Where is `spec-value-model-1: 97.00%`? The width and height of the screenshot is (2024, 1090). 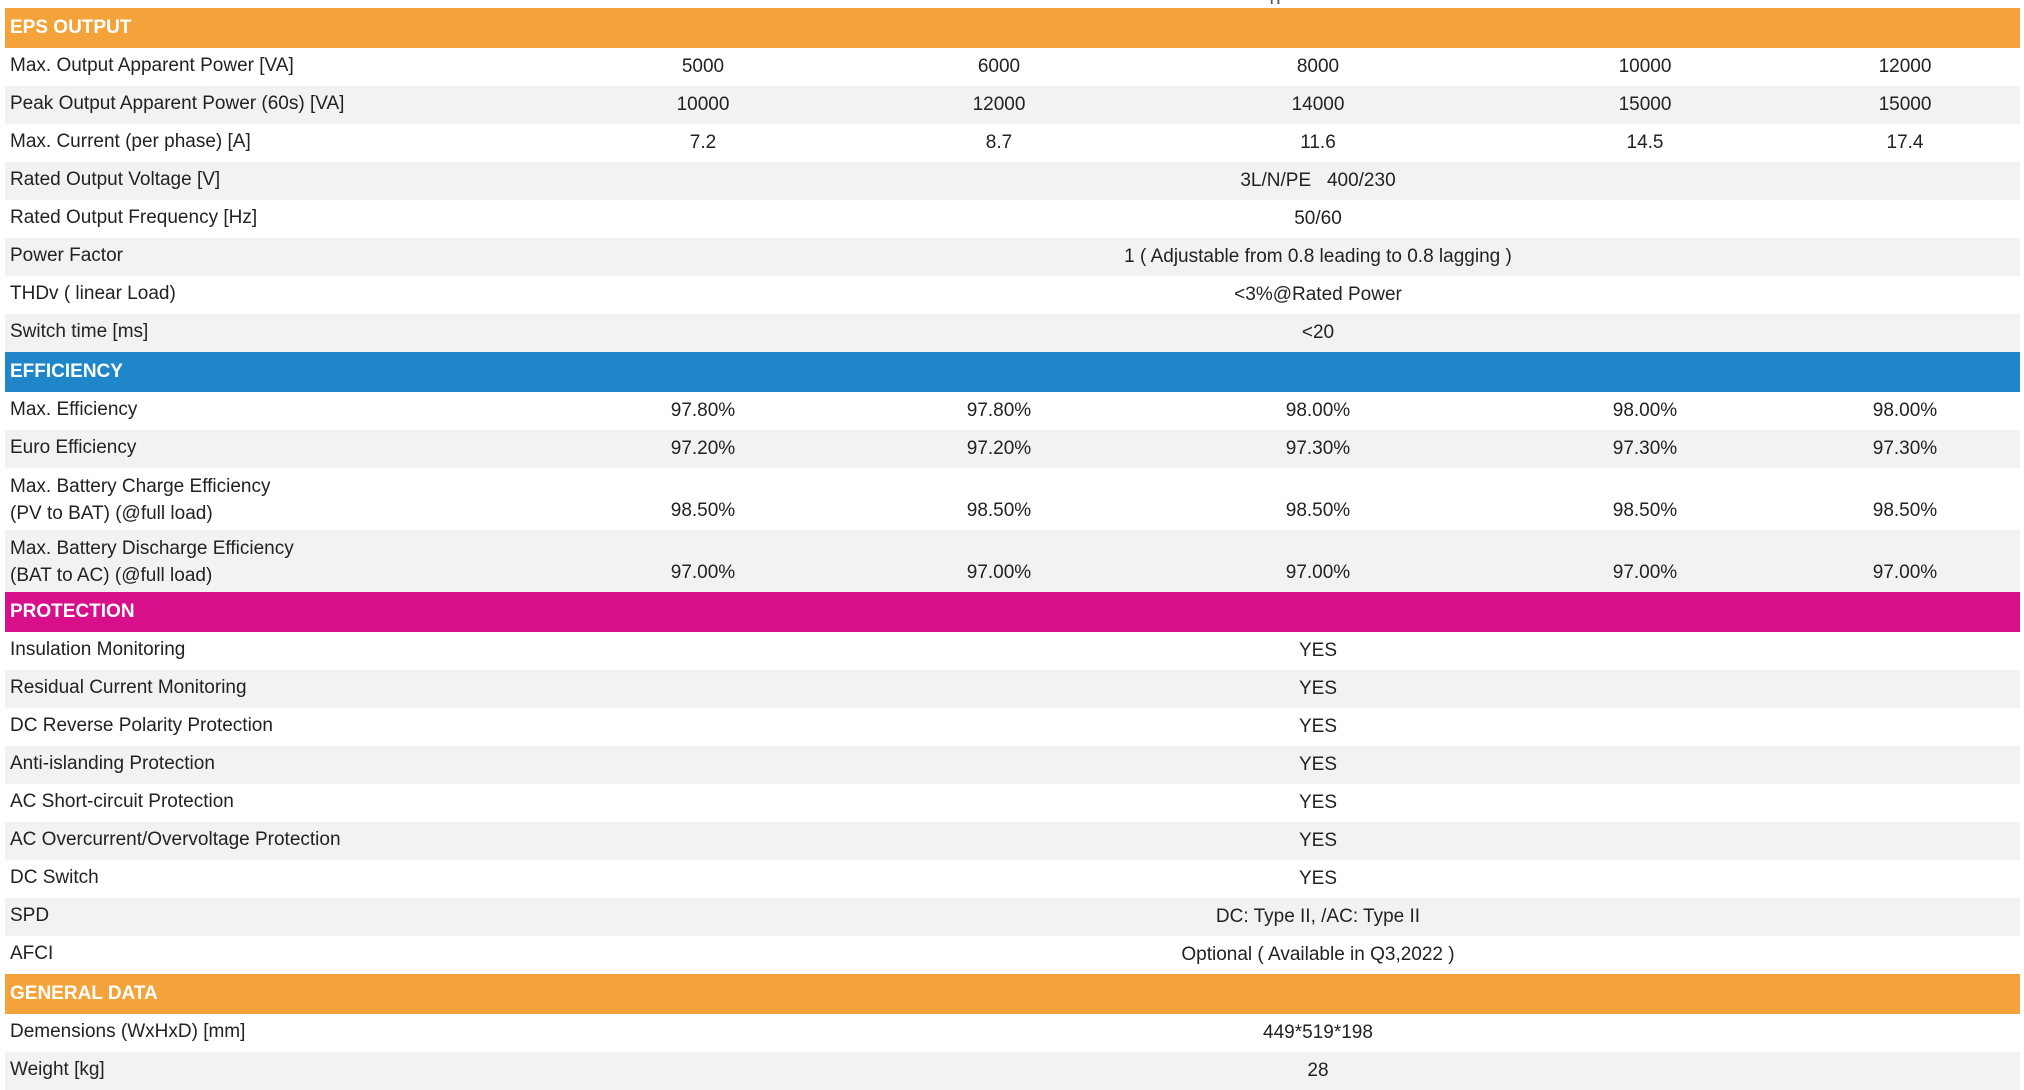 spec-value-model-1: 97.00% is located at coordinates (703, 572).